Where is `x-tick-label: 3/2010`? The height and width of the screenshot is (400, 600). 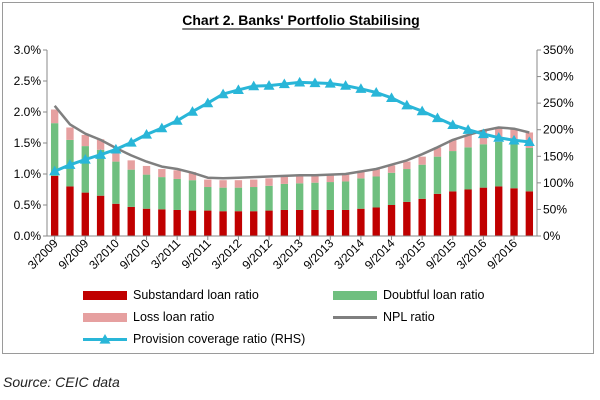
x-tick-label: 3/2010 is located at coordinates (104, 254).